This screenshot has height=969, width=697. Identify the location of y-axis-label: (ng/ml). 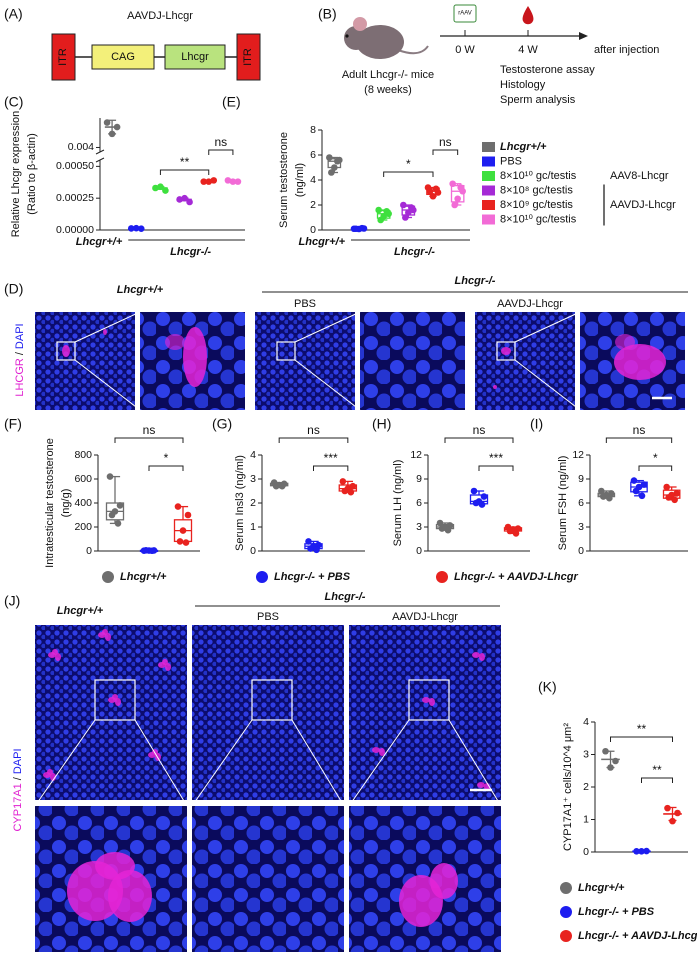
(300, 180).